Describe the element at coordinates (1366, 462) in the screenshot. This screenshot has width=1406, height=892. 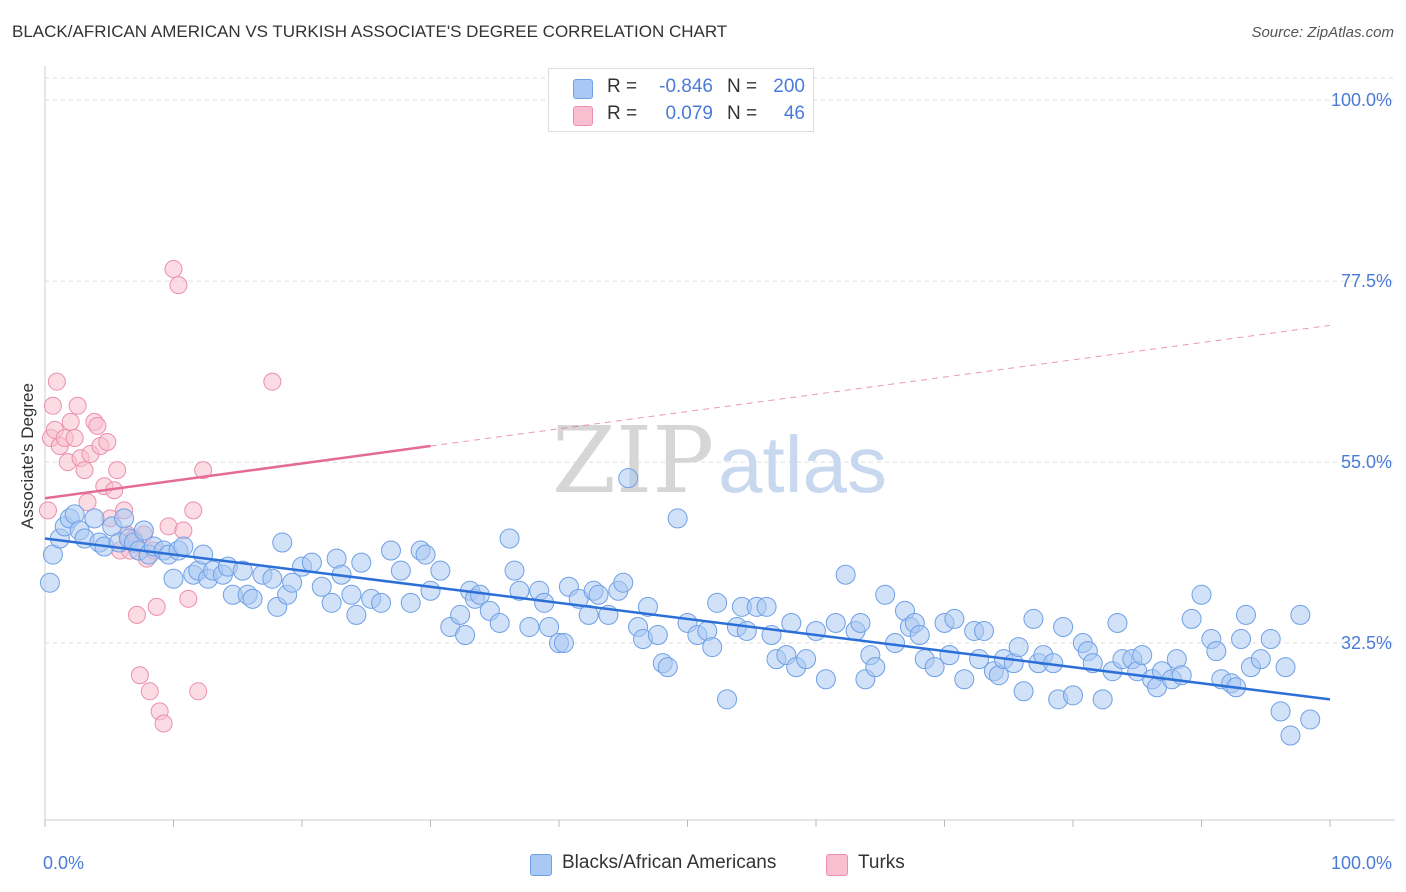
I see `y-tick-label: 55.0%` at that location.